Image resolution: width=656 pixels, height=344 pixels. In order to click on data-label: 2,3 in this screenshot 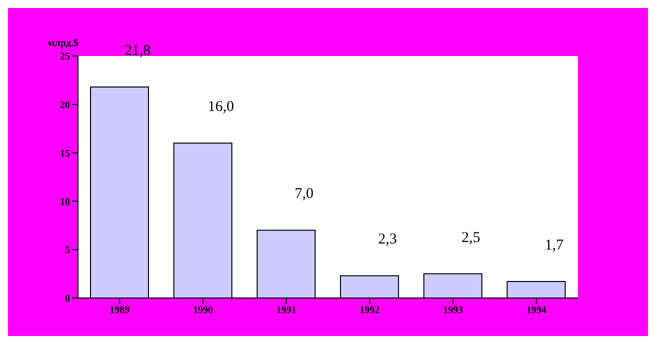, I will do `click(387, 240)`.